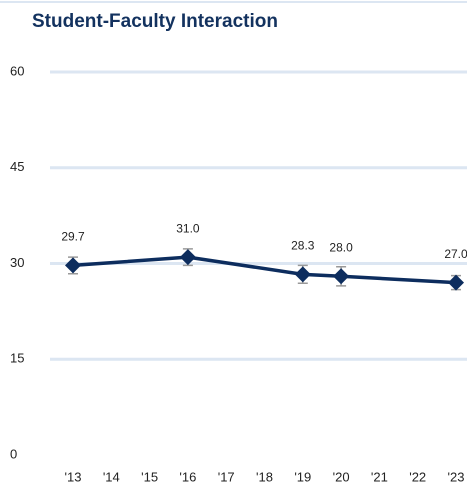 The width and height of the screenshot is (467, 492). I want to click on x-tick-label: '20, so click(341, 476).